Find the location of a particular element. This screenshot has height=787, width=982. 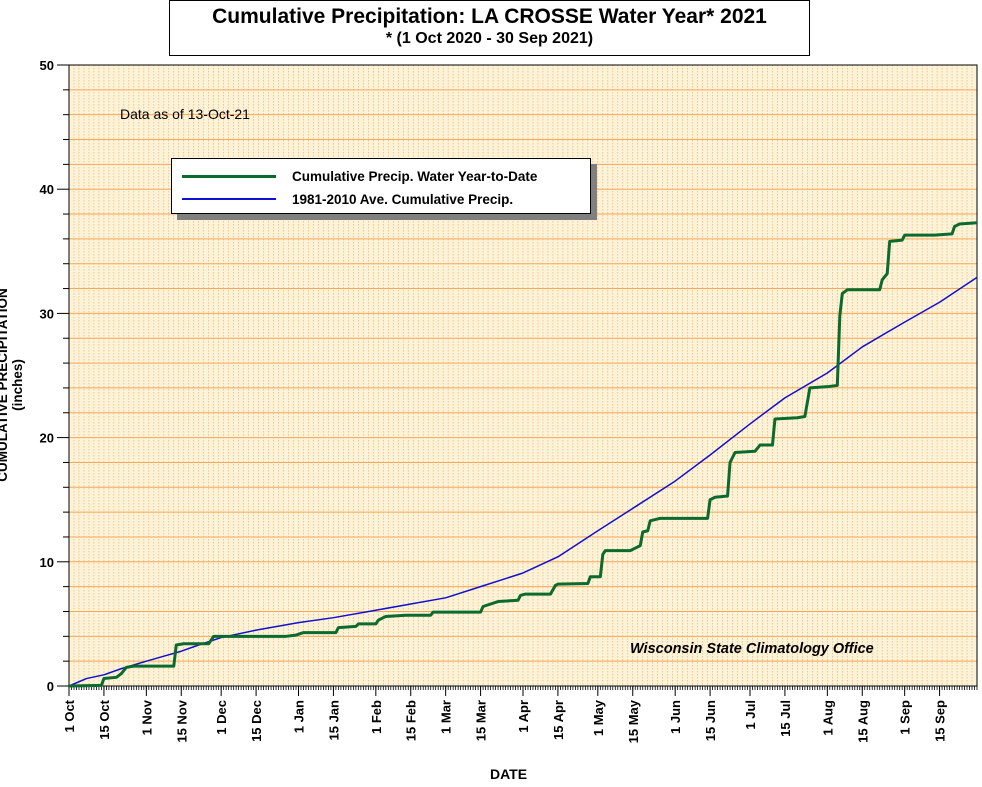

legend-item-average: 1981-2010 Ave. Cumulative Precip. is located at coordinates (347, 199).